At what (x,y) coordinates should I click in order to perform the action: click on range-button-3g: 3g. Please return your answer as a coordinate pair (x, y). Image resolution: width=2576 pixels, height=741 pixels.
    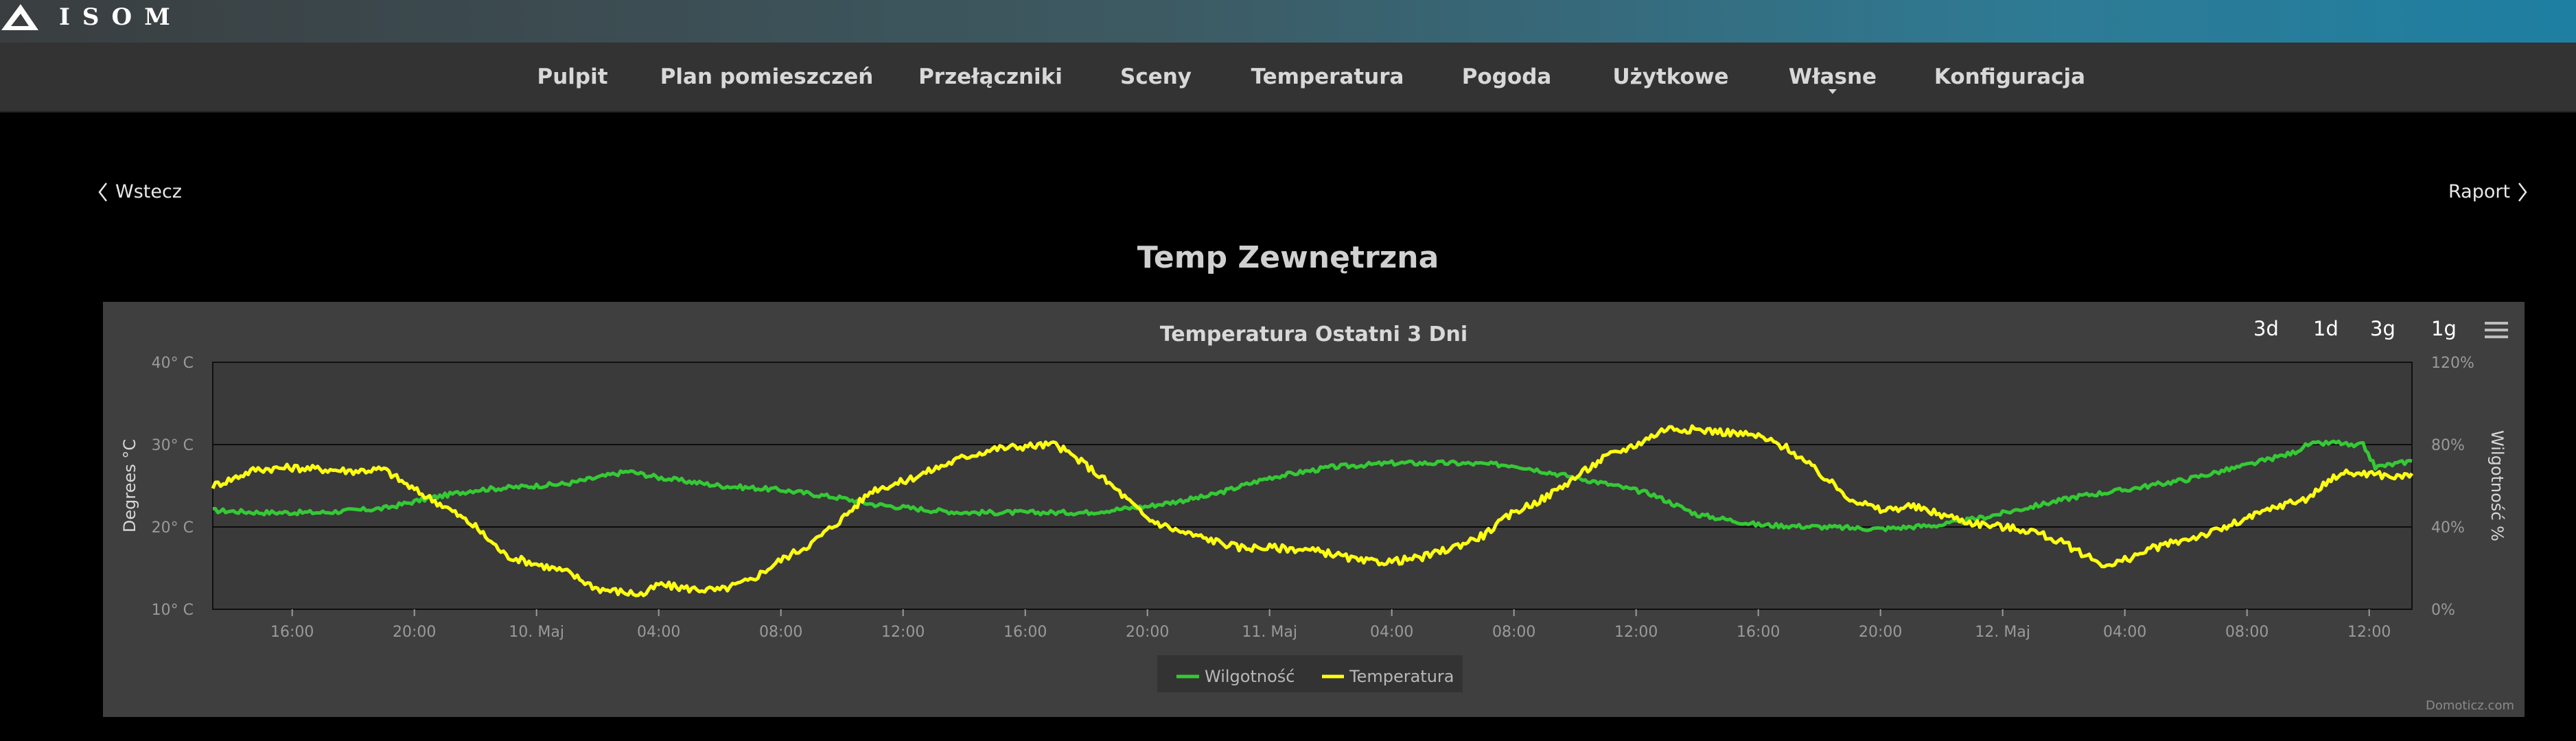
    Looking at the image, I should click on (2382, 328).